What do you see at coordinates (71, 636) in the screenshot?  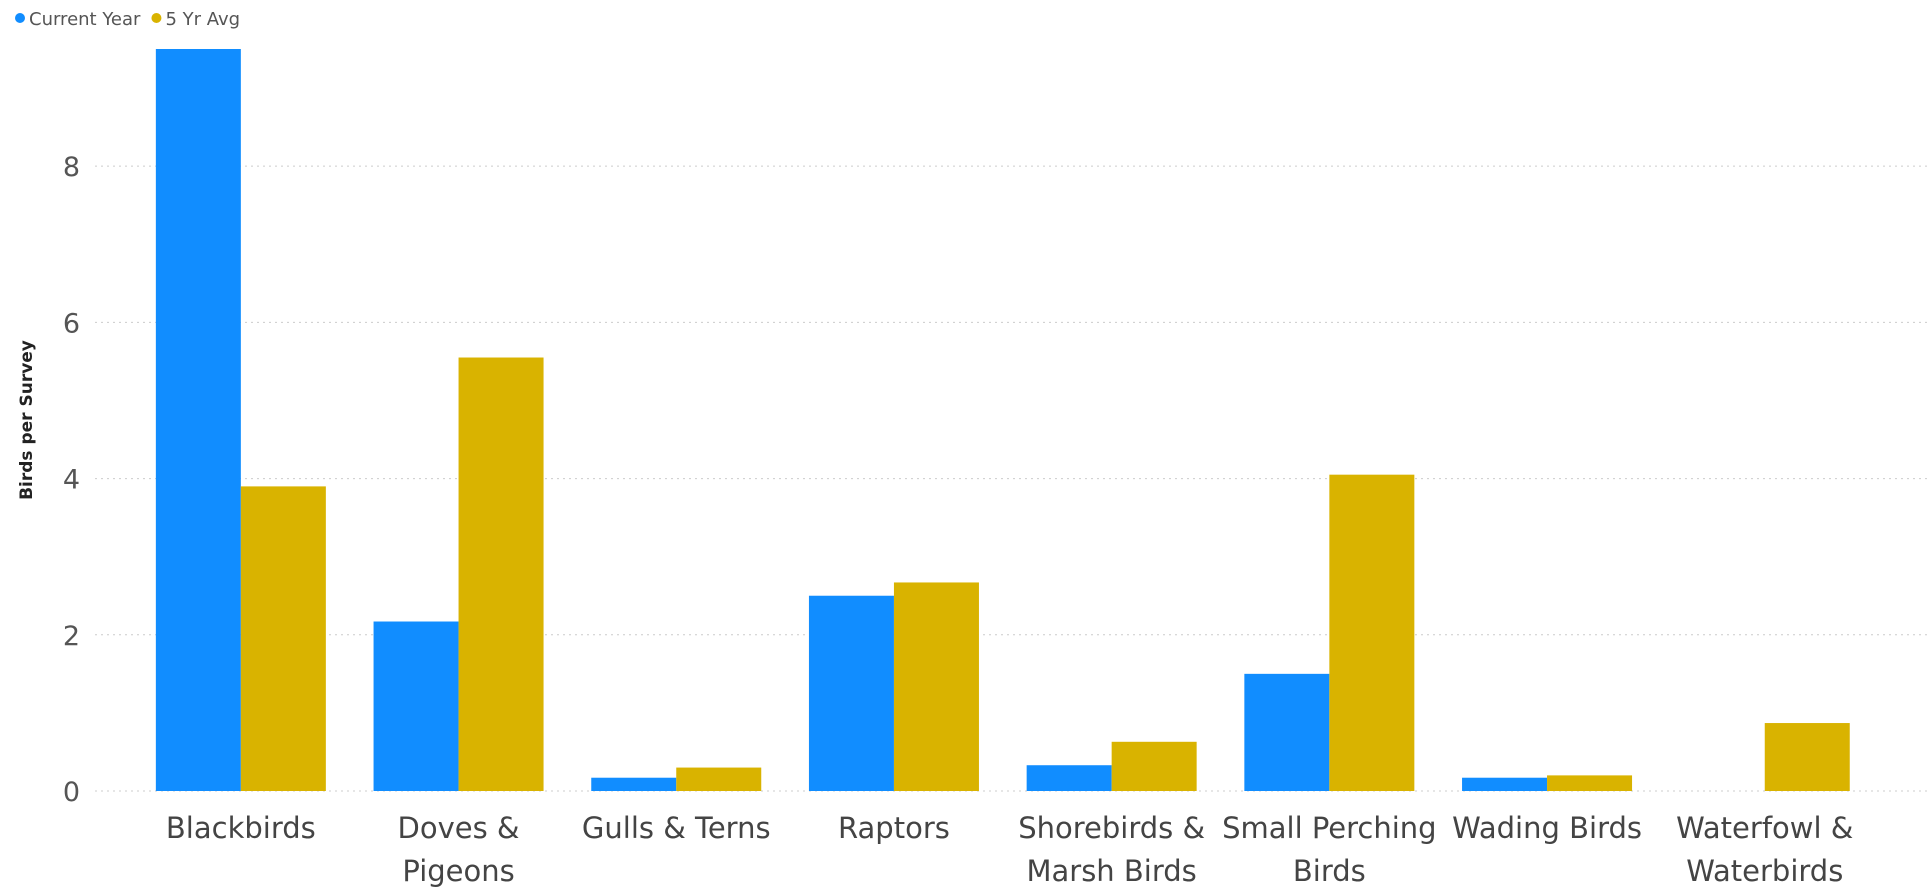 I see `y-tick-label: 2` at bounding box center [71, 636].